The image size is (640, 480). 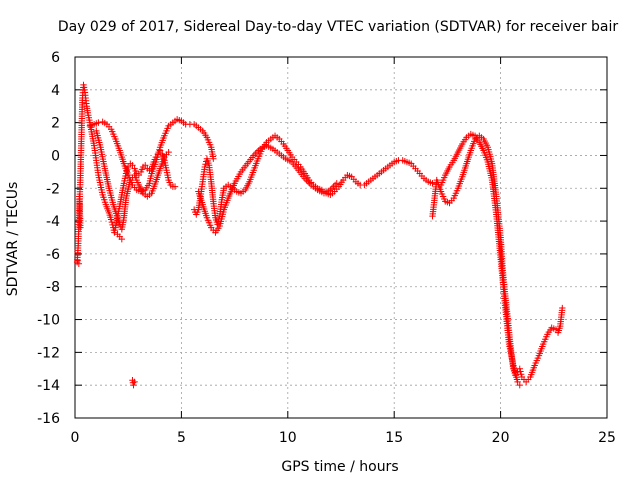 I want to click on y-tick-label: -16, so click(x=48, y=419).